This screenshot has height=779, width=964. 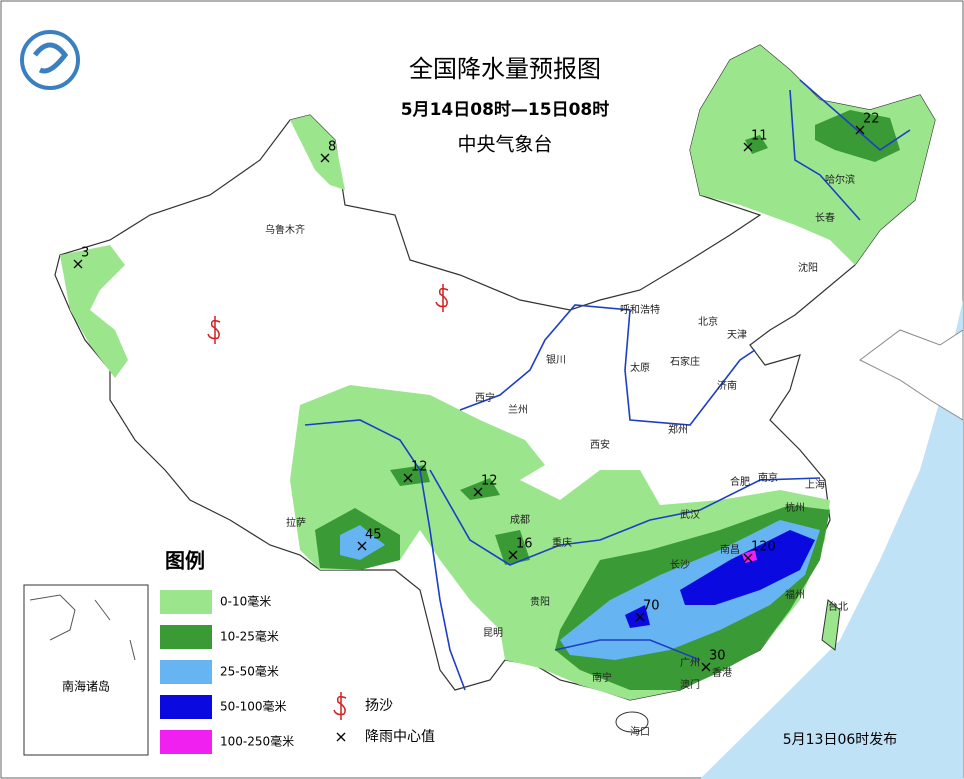 What do you see at coordinates (340, 706) in the screenshot?
I see `sand-legend-icon` at bounding box center [340, 706].